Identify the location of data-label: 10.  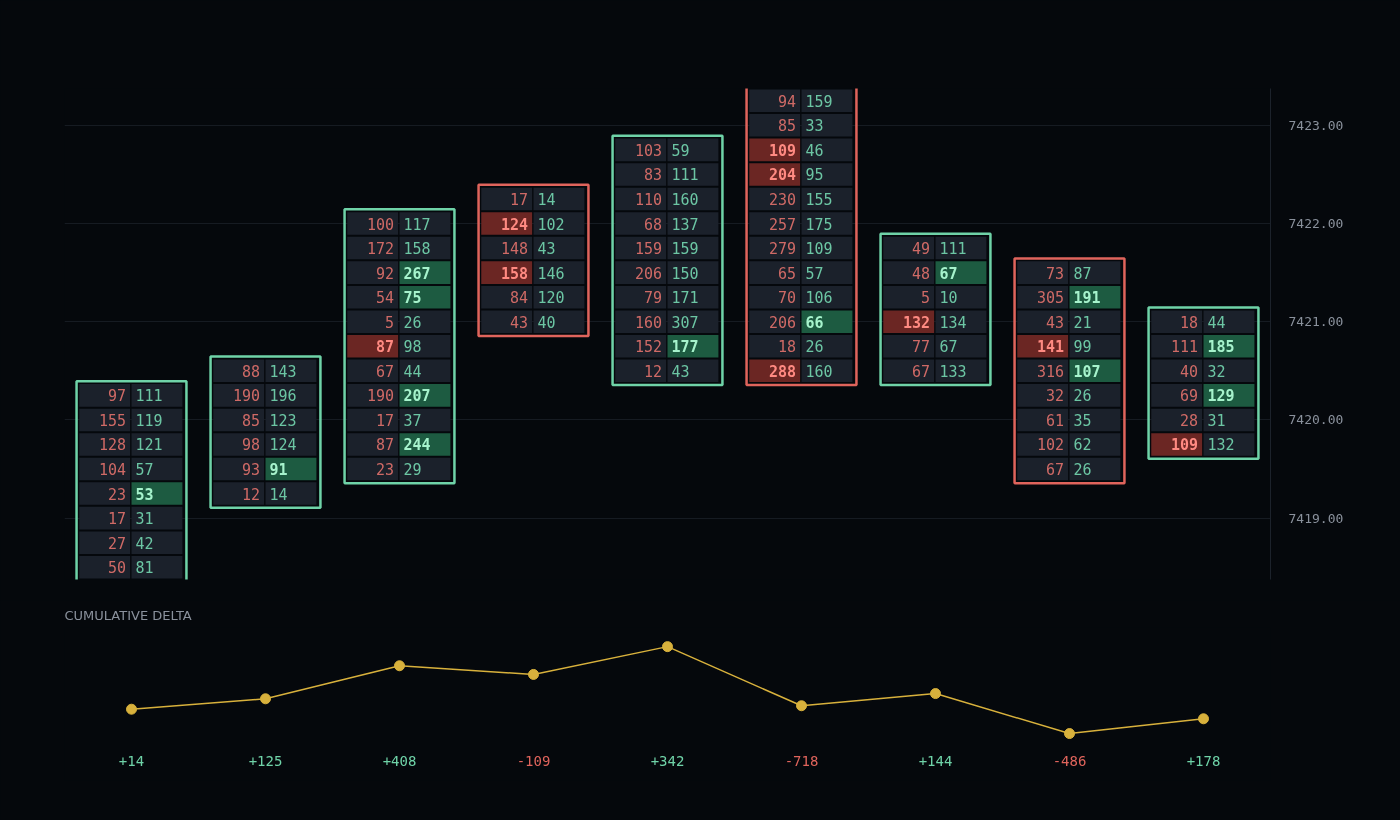
(948, 298).